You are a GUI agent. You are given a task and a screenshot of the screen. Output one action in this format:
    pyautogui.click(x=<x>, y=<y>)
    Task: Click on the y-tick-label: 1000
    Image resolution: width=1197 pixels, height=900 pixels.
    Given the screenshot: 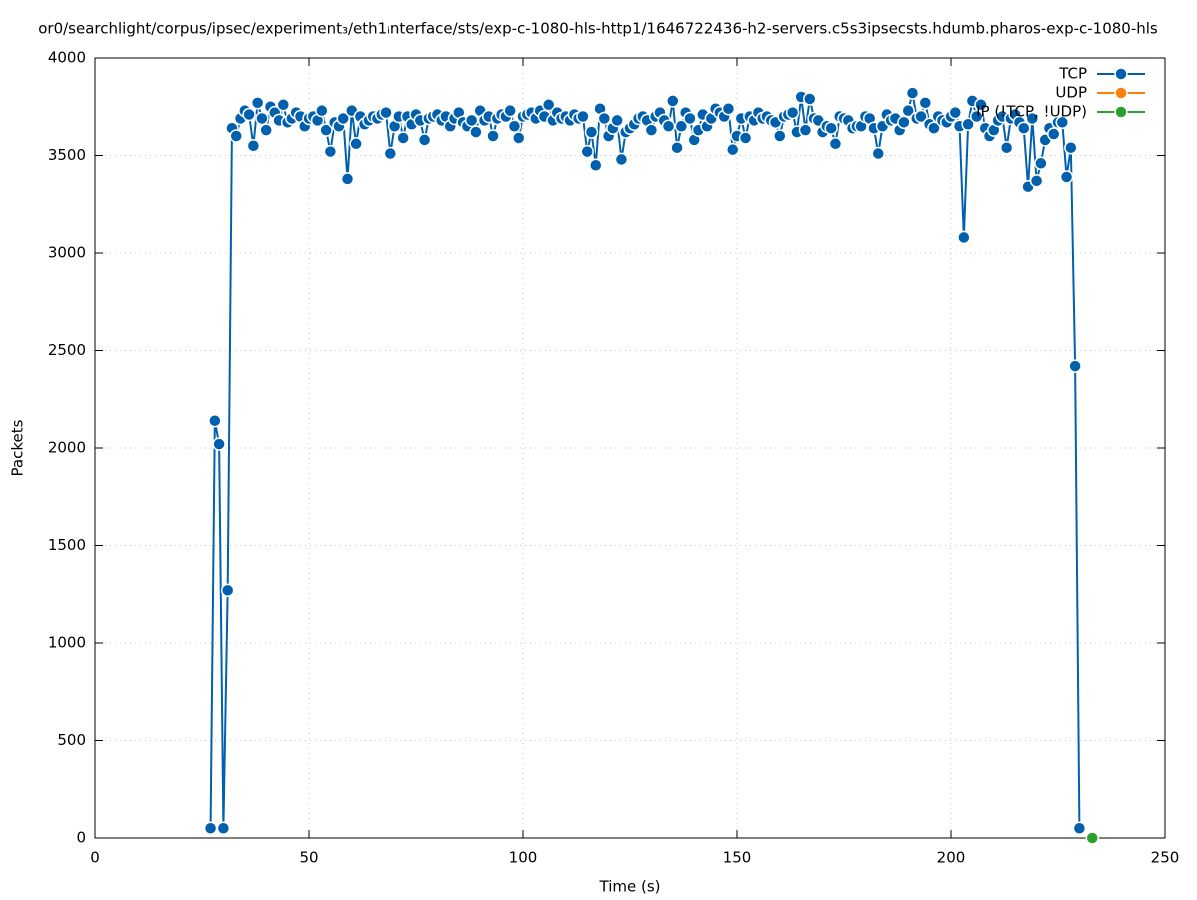 What is the action you would take?
    pyautogui.click(x=67, y=643)
    